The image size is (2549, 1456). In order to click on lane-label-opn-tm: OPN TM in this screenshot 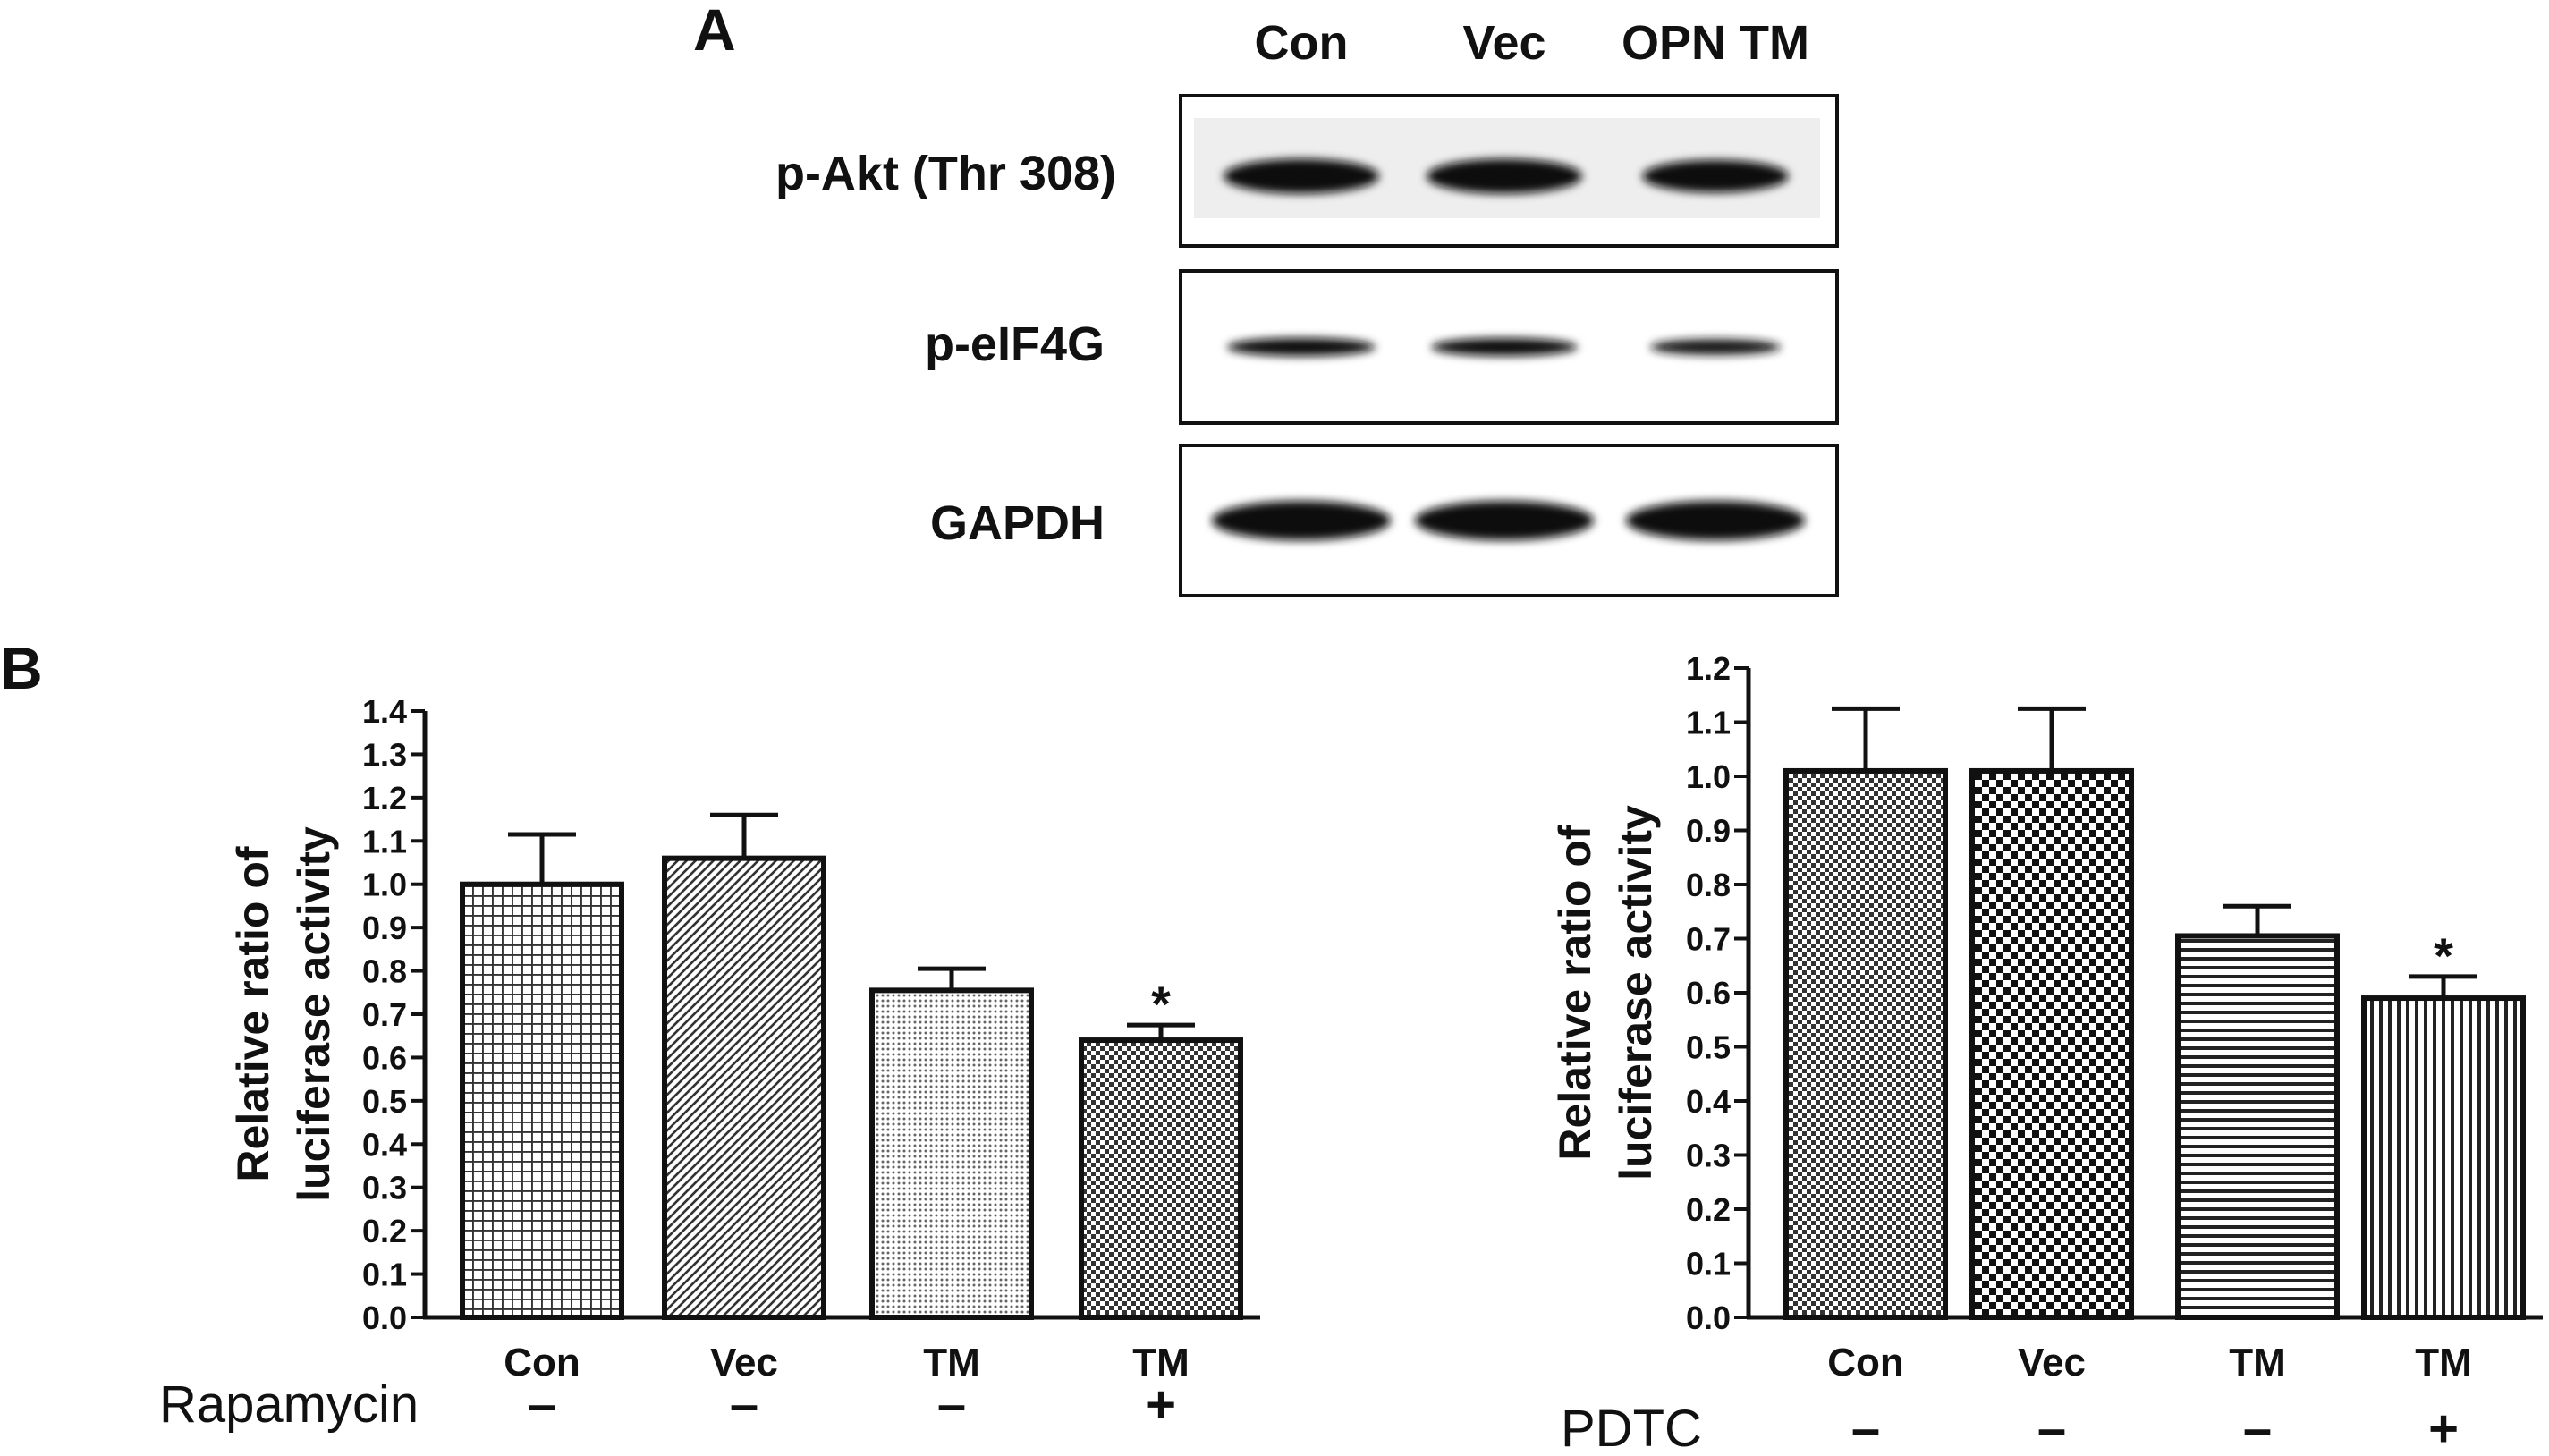, I will do `click(1715, 43)`.